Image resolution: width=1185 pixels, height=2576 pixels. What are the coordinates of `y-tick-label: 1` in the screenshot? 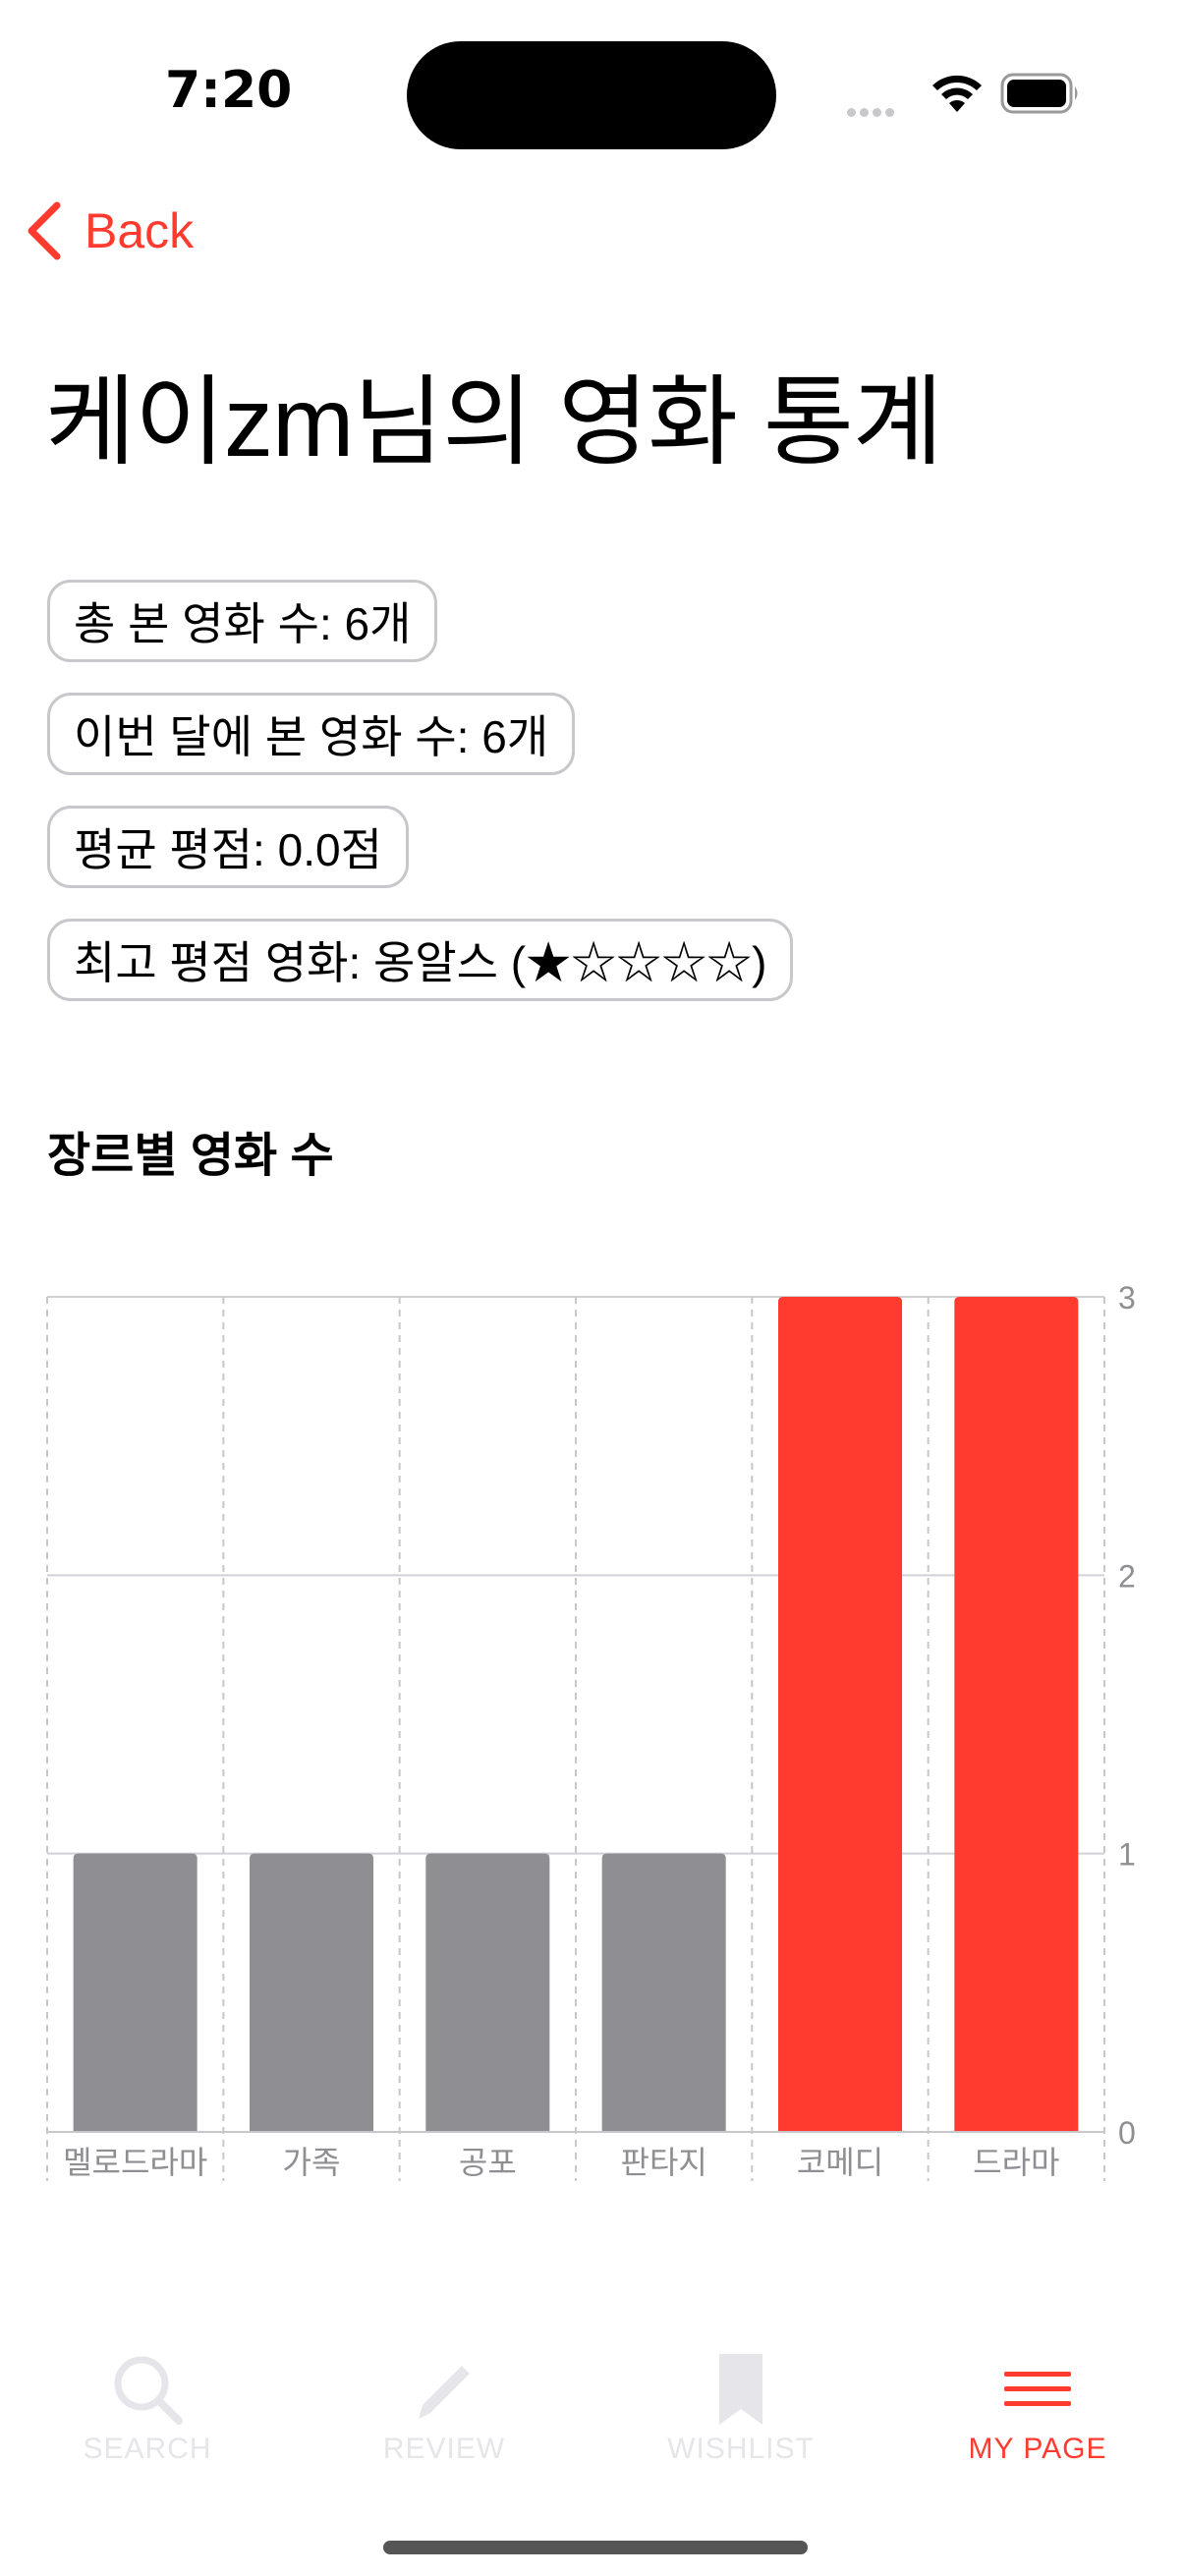 It's located at (1127, 1855).